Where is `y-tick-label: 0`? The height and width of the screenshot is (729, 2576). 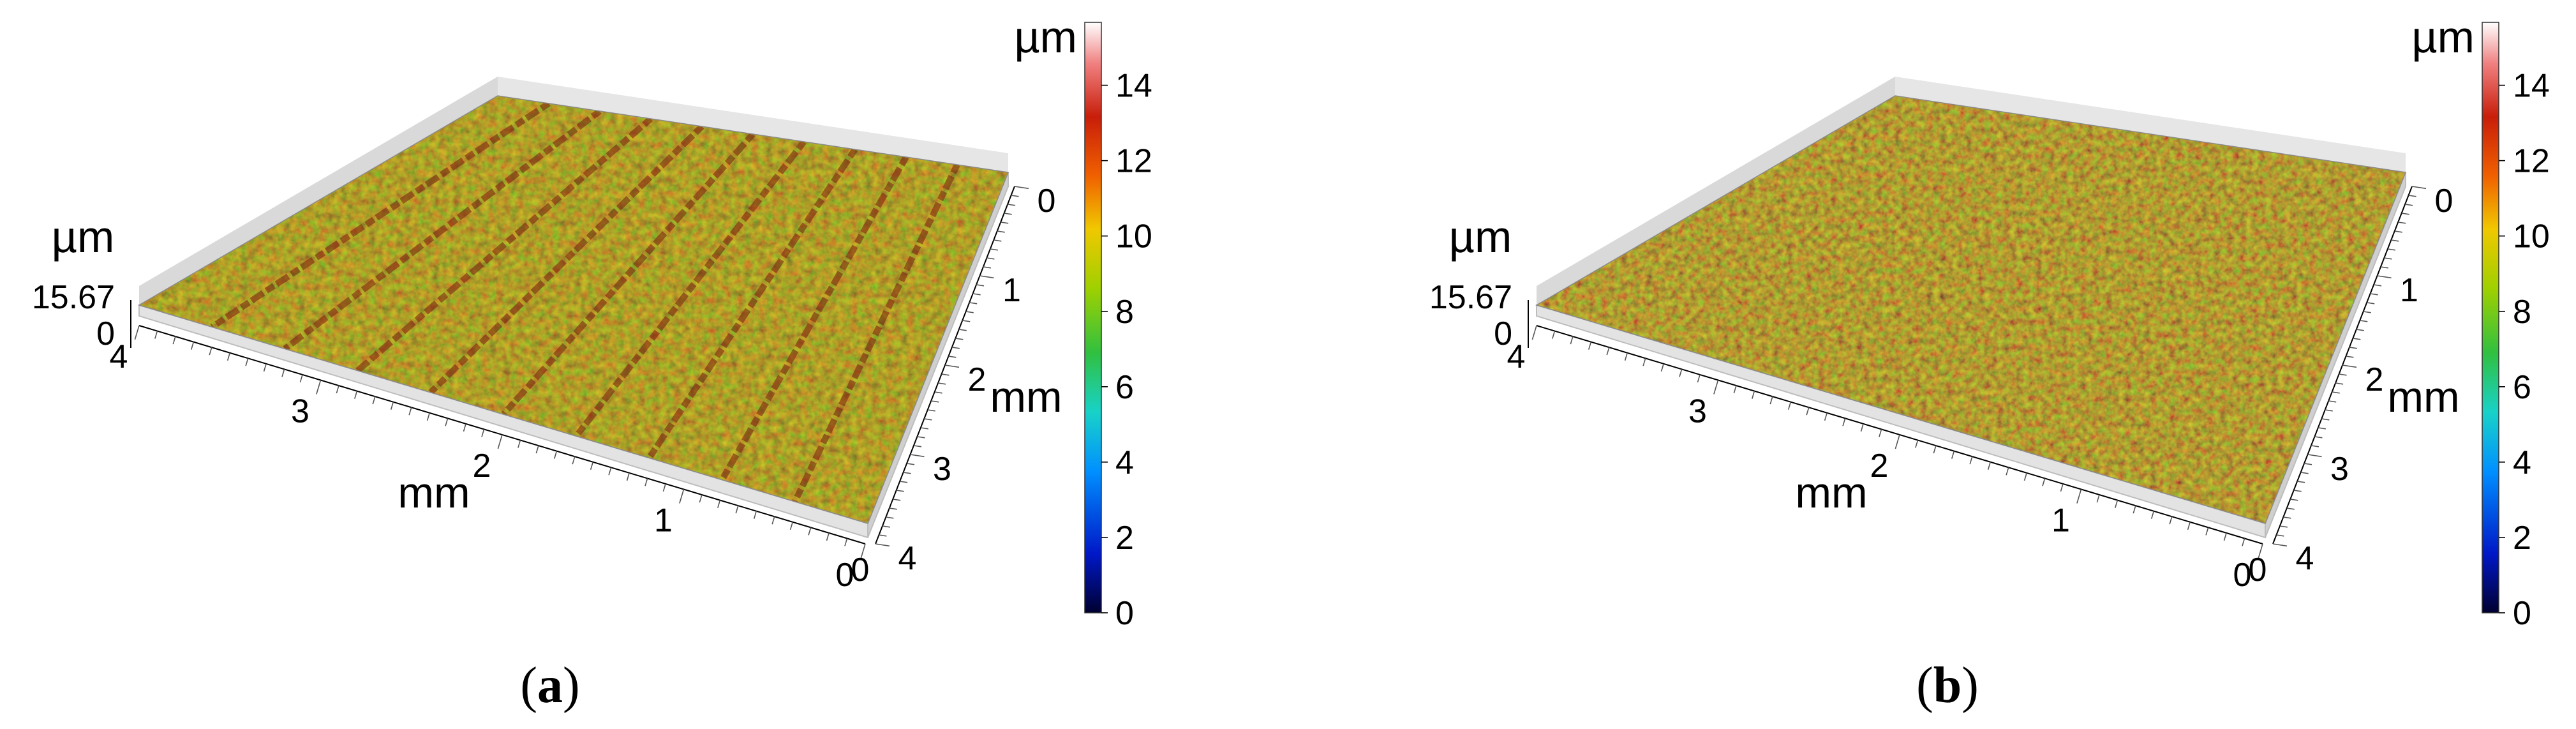 y-tick-label: 0 is located at coordinates (2444, 201).